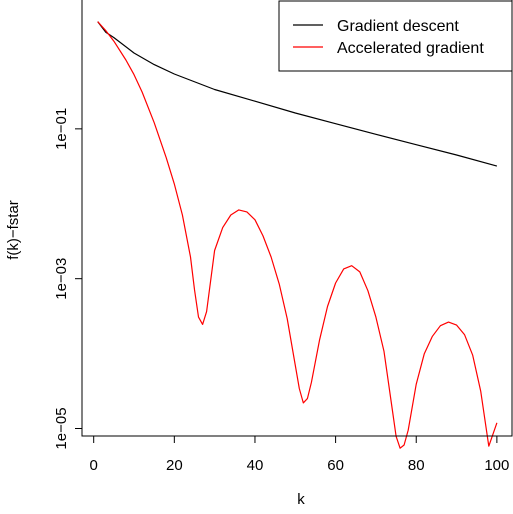 The height and width of the screenshot is (514, 513). What do you see at coordinates (301, 499) in the screenshot?
I see `x-axis-label: k` at bounding box center [301, 499].